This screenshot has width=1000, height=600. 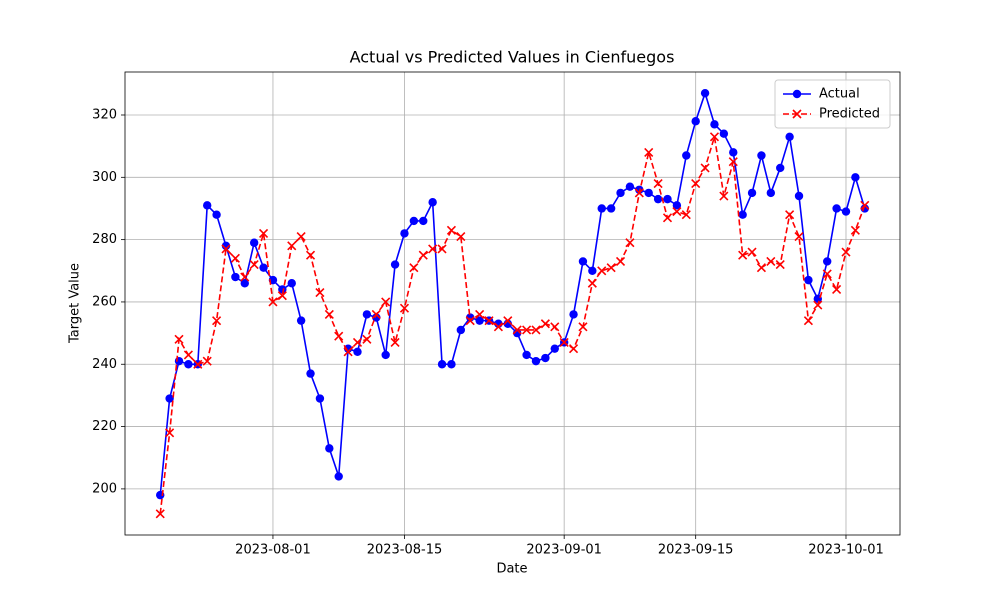 I want to click on y-tick-label: 260, so click(x=104, y=301).